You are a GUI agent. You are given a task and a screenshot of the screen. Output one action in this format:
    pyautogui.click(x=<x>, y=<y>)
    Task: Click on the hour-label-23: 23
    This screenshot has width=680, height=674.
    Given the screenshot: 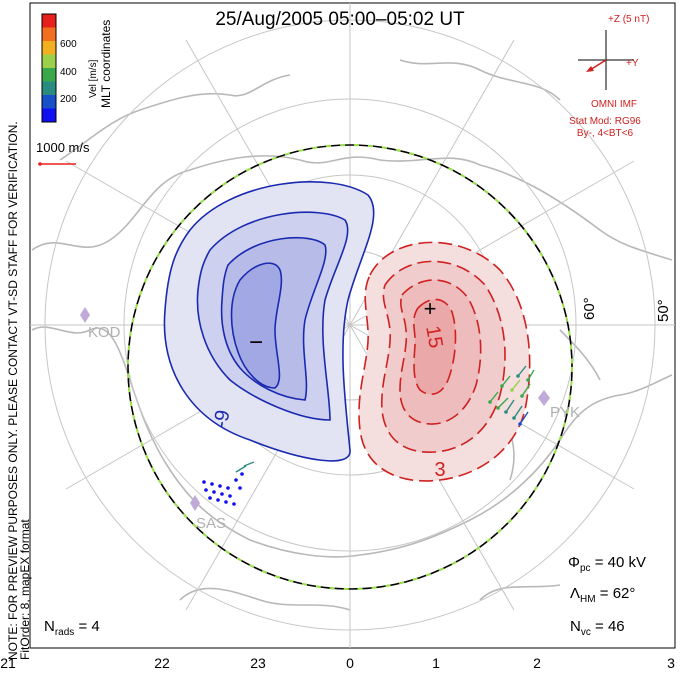 What is the action you would take?
    pyautogui.click(x=258, y=663)
    